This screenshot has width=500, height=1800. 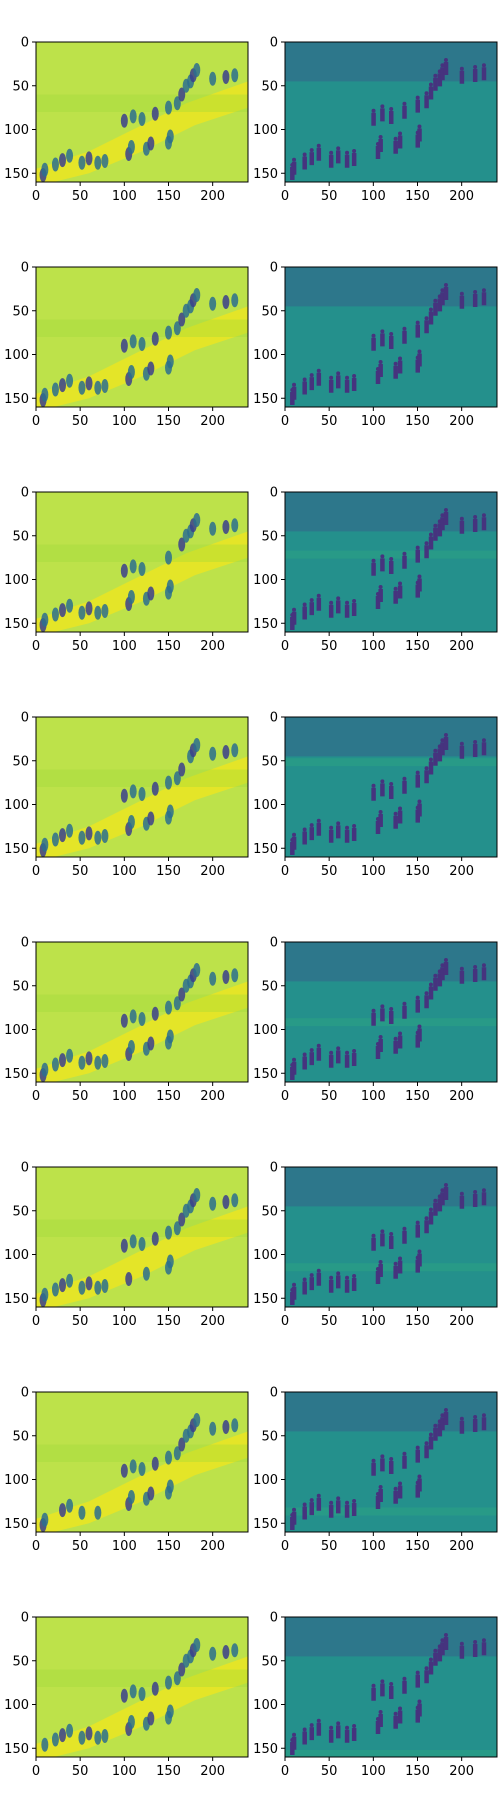 I want to click on panel-r8-c1: 0 50 100 150 200050100150, so click(x=126, y=1695).